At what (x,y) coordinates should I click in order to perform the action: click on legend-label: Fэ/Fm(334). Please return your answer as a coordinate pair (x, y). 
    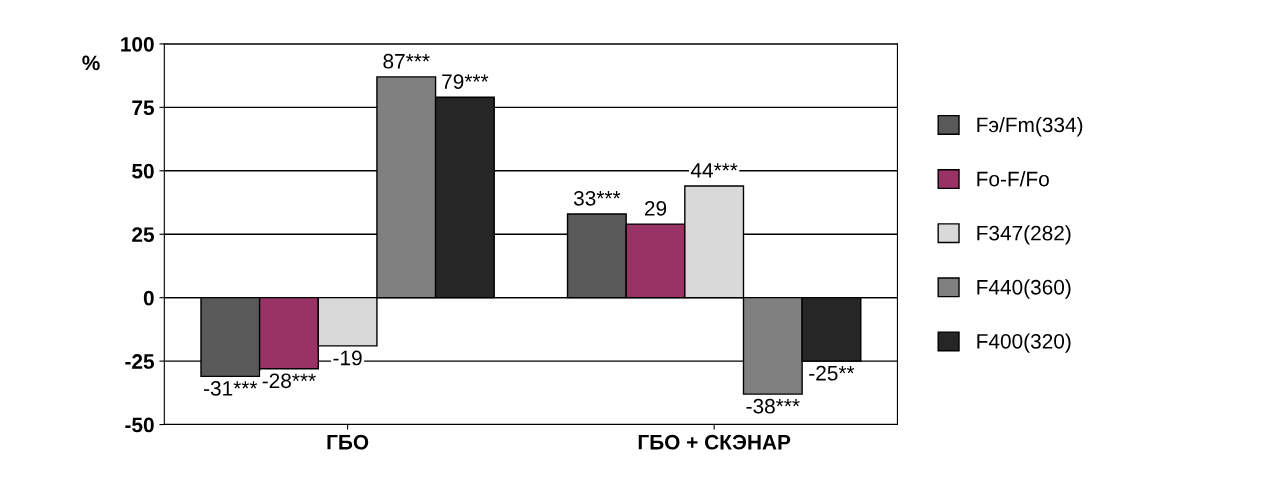
    Looking at the image, I should click on (1030, 126).